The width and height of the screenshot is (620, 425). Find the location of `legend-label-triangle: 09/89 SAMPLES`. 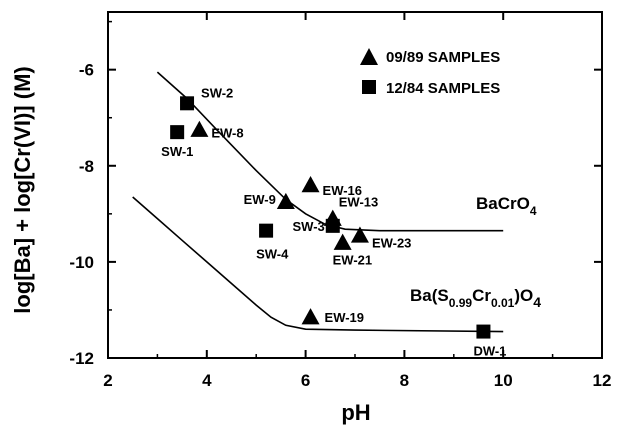

legend-label-triangle: 09/89 SAMPLES is located at coordinates (443, 57).